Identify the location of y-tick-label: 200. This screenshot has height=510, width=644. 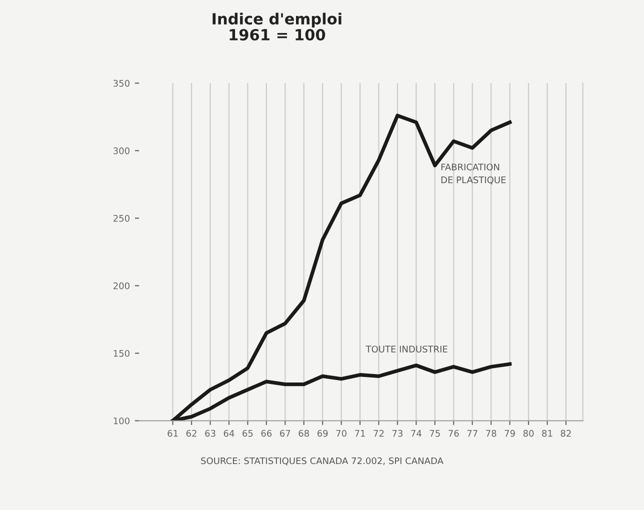
(122, 286).